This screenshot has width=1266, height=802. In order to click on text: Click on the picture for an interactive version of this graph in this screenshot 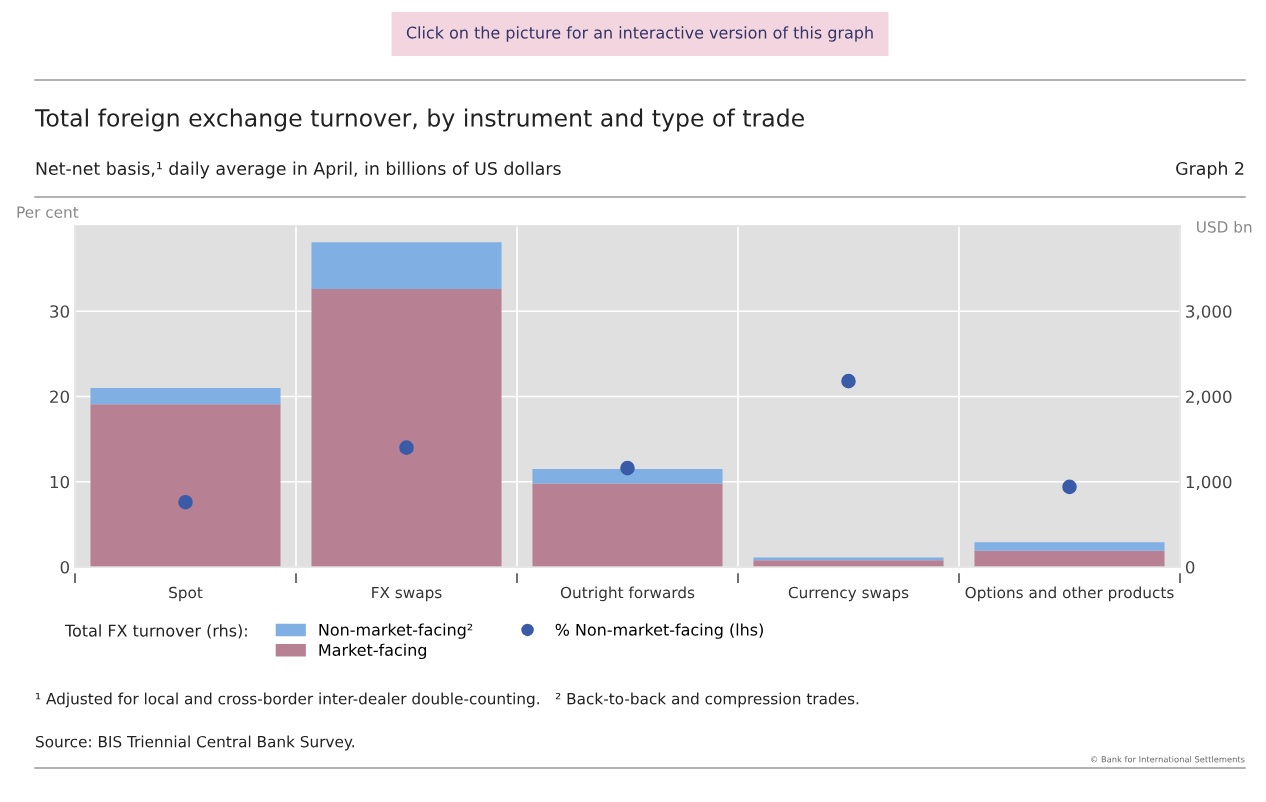, I will do `click(639, 34)`.